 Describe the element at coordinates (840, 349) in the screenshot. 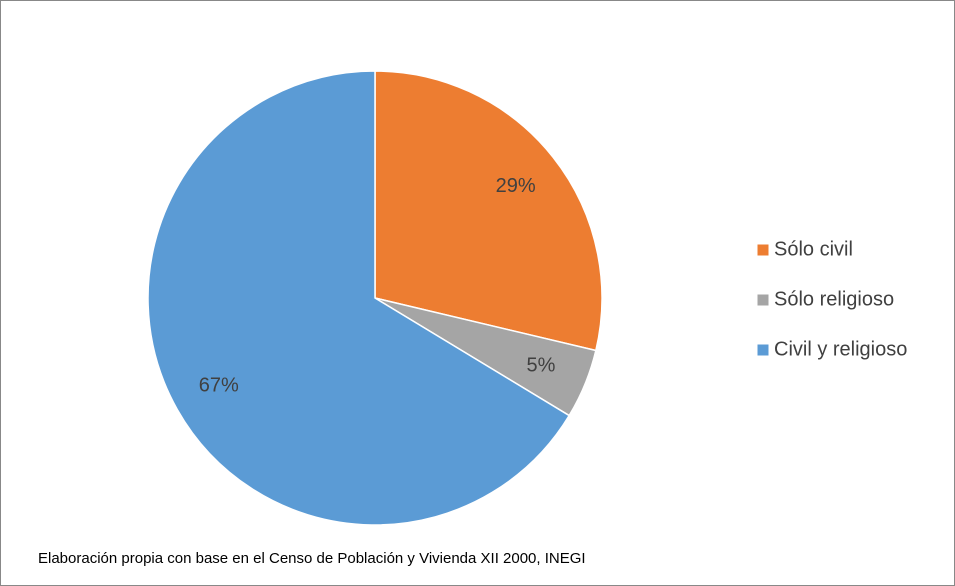

I see `legend-label: Civil y religioso` at that location.